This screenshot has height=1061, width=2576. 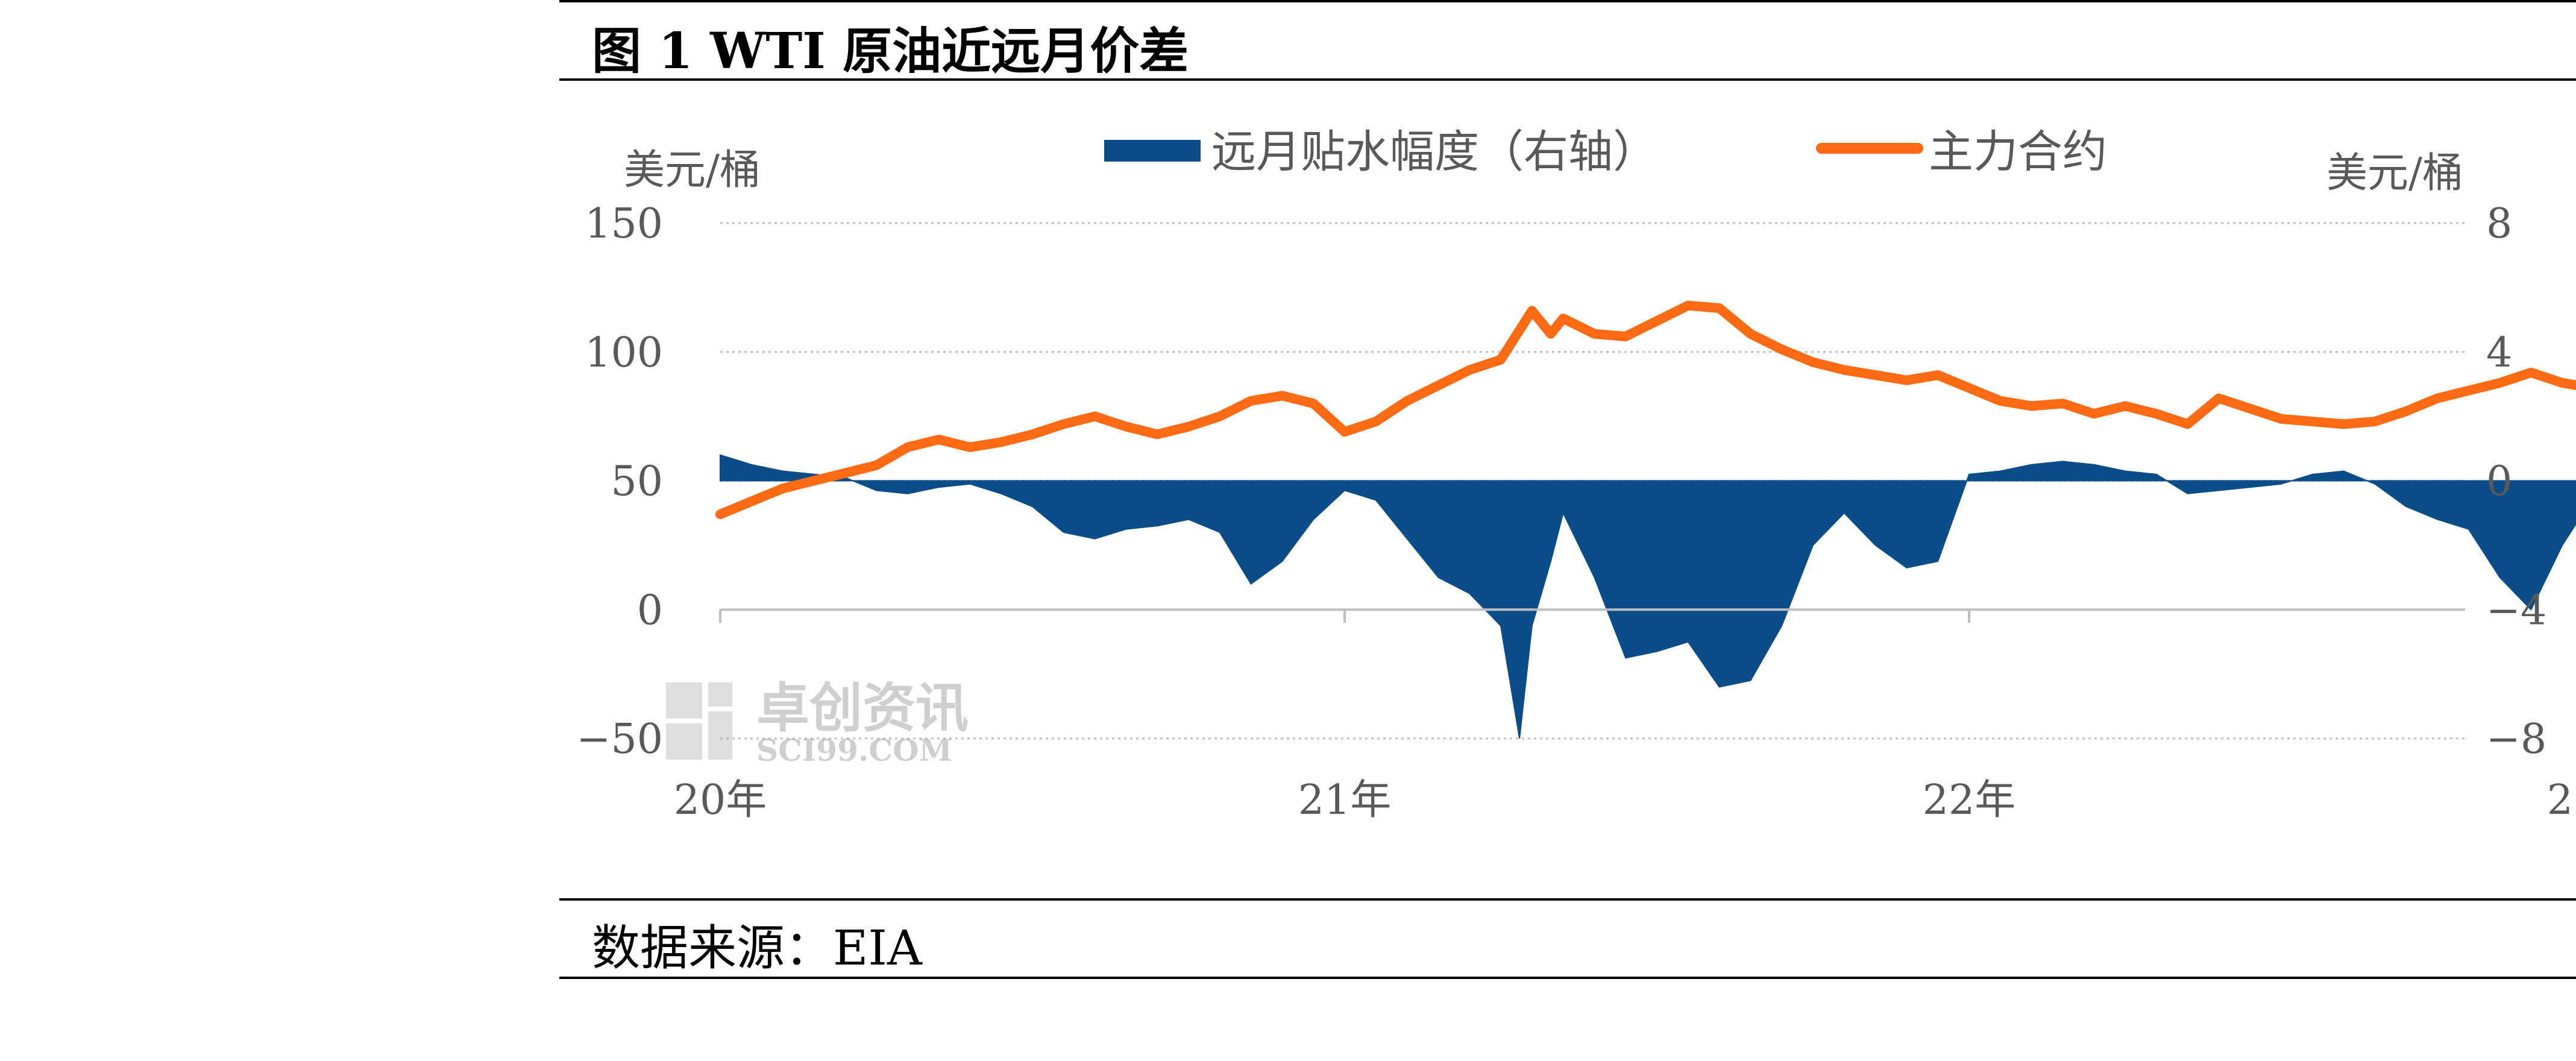 I want to click on right-axis-unit: 美元/桶, so click(x=2394, y=173).